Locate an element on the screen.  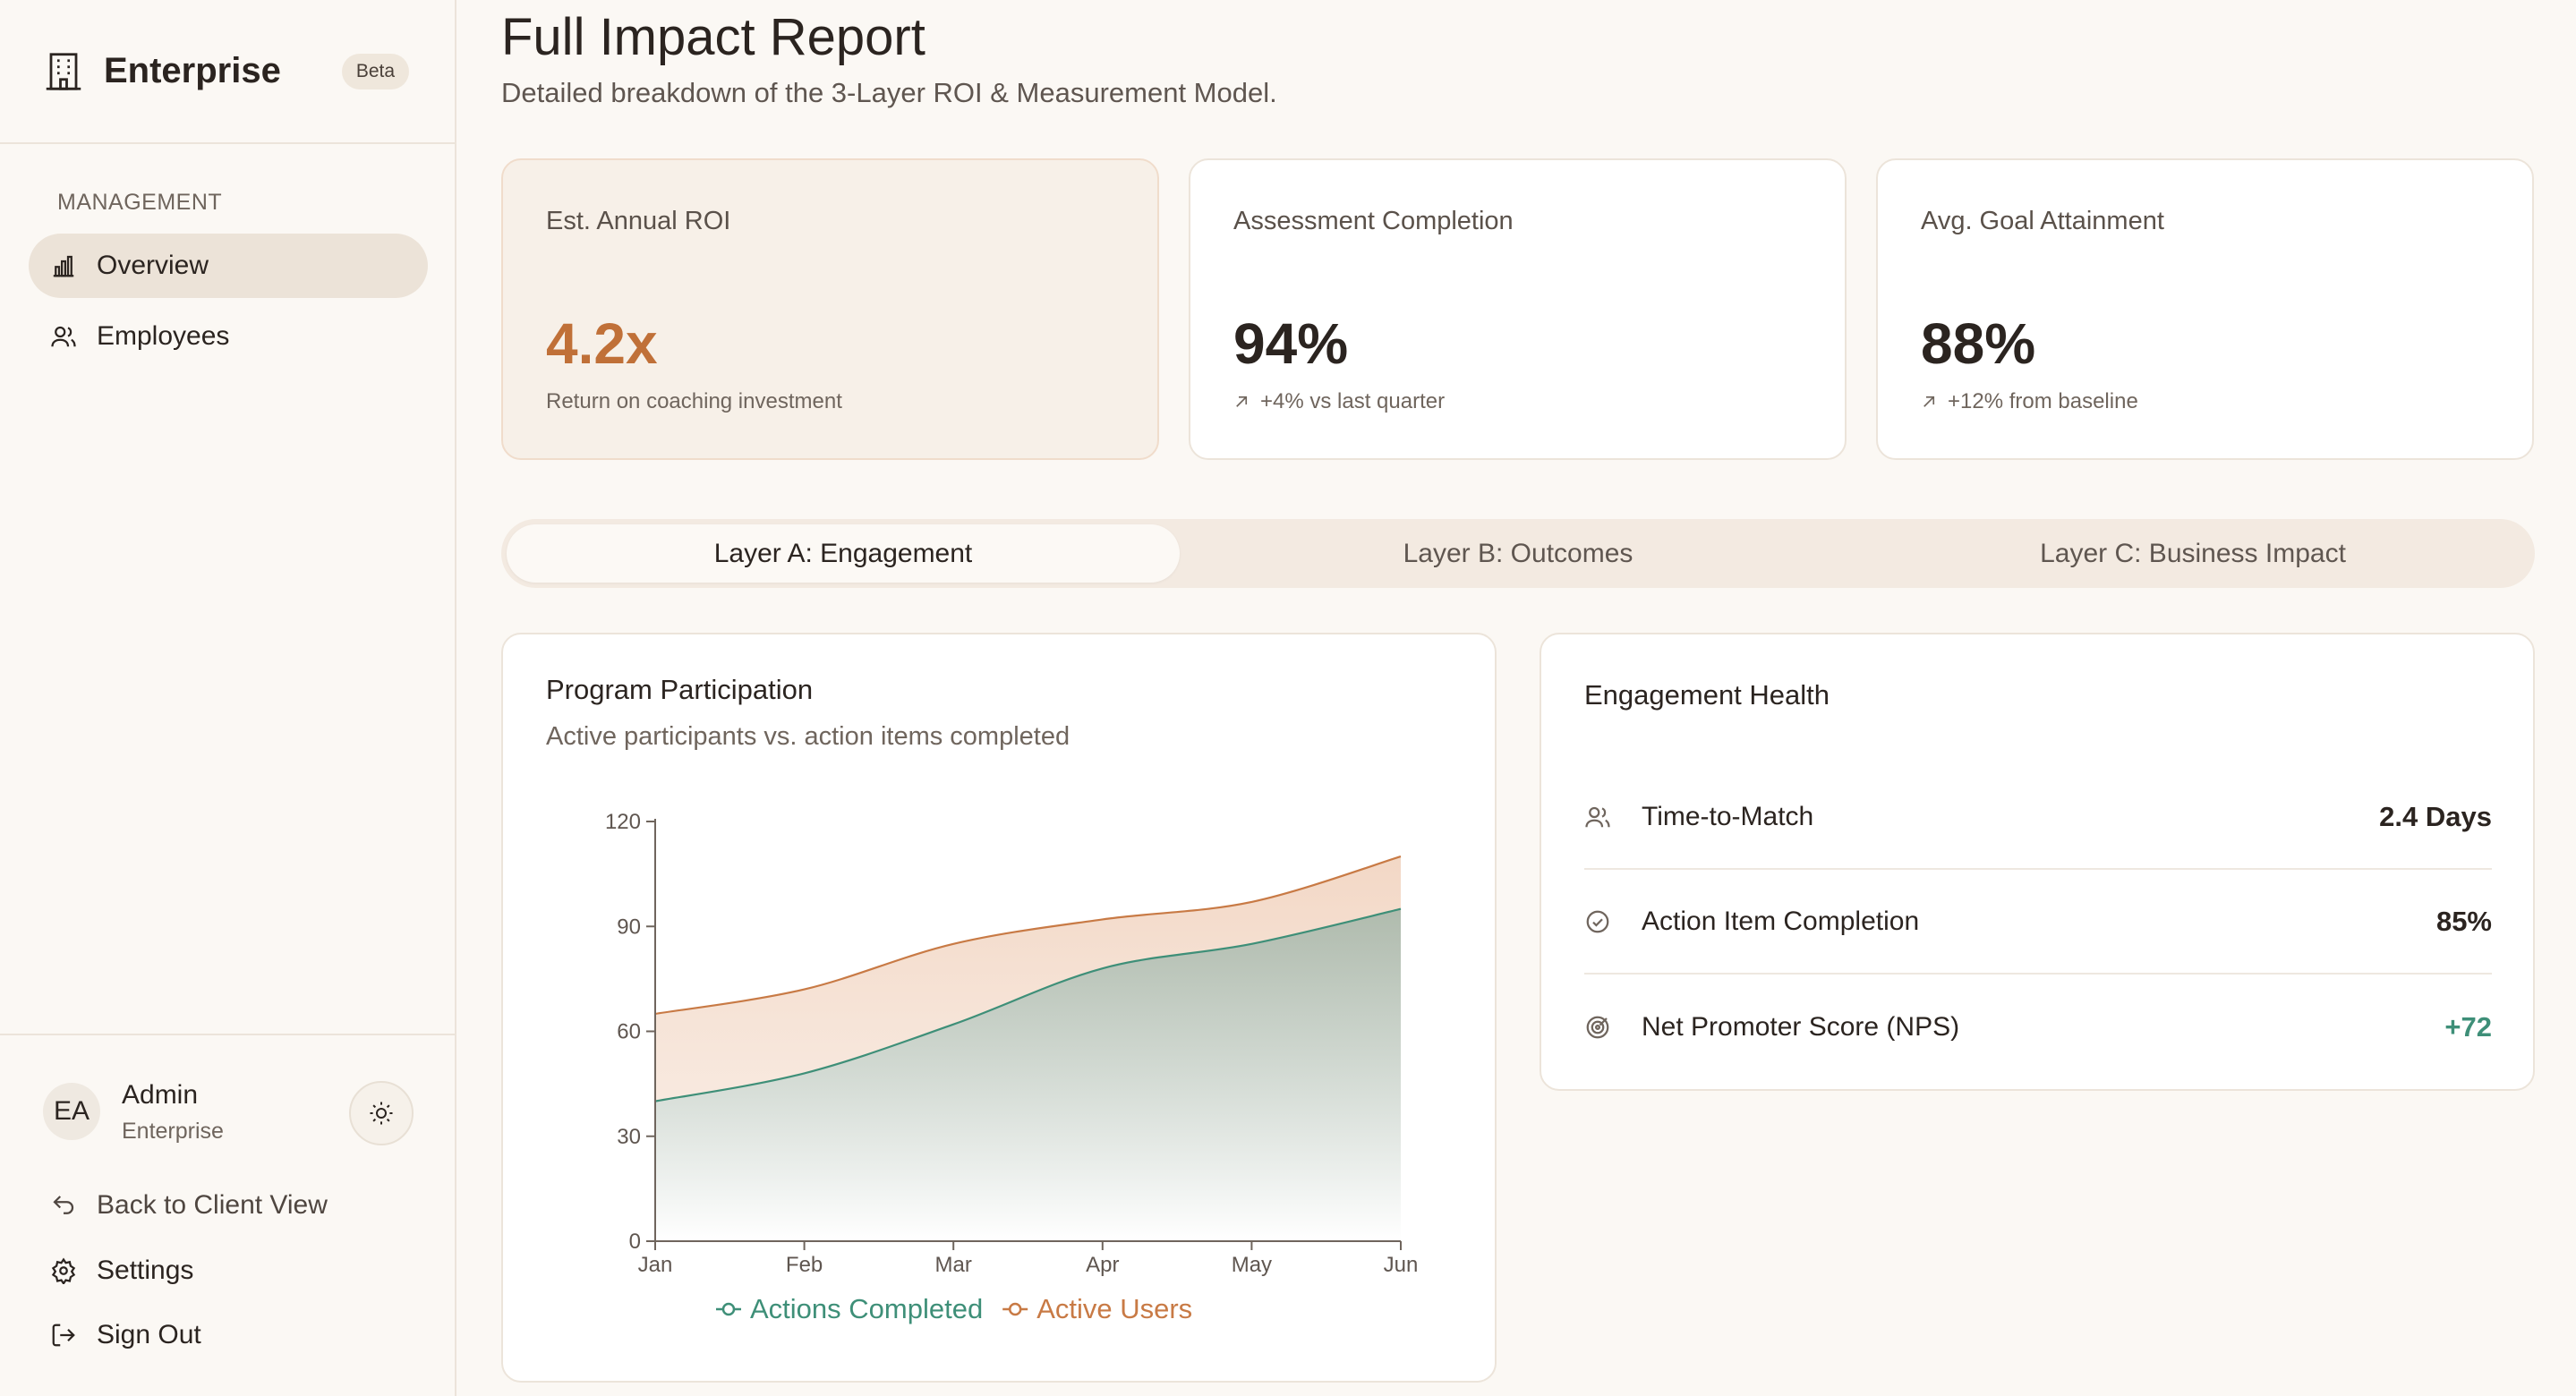
x-tick-label: Mar is located at coordinates (953, 1265).